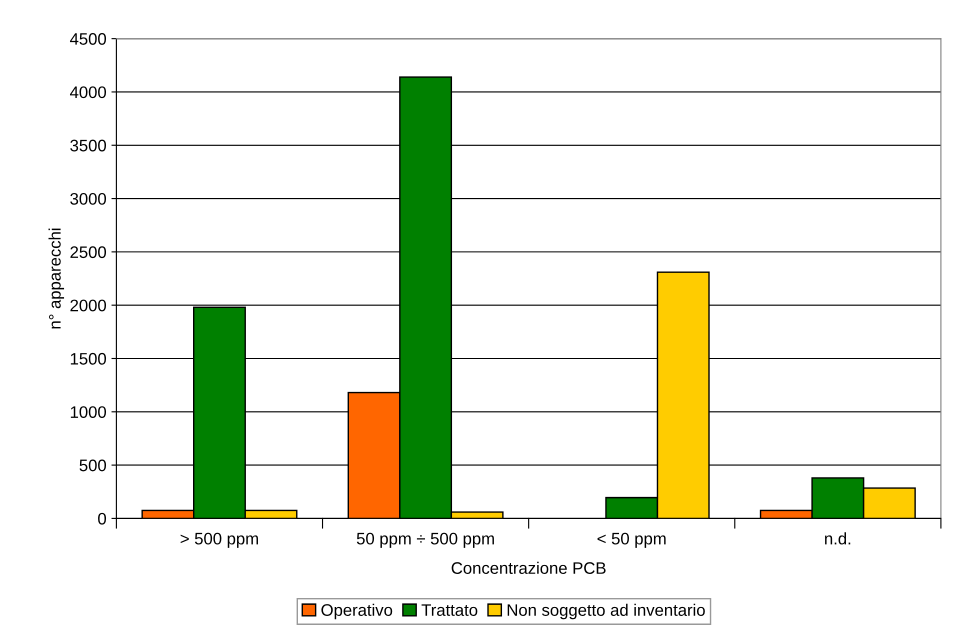 This screenshot has height=644, width=970. I want to click on y-tick-label: 0, so click(102, 518).